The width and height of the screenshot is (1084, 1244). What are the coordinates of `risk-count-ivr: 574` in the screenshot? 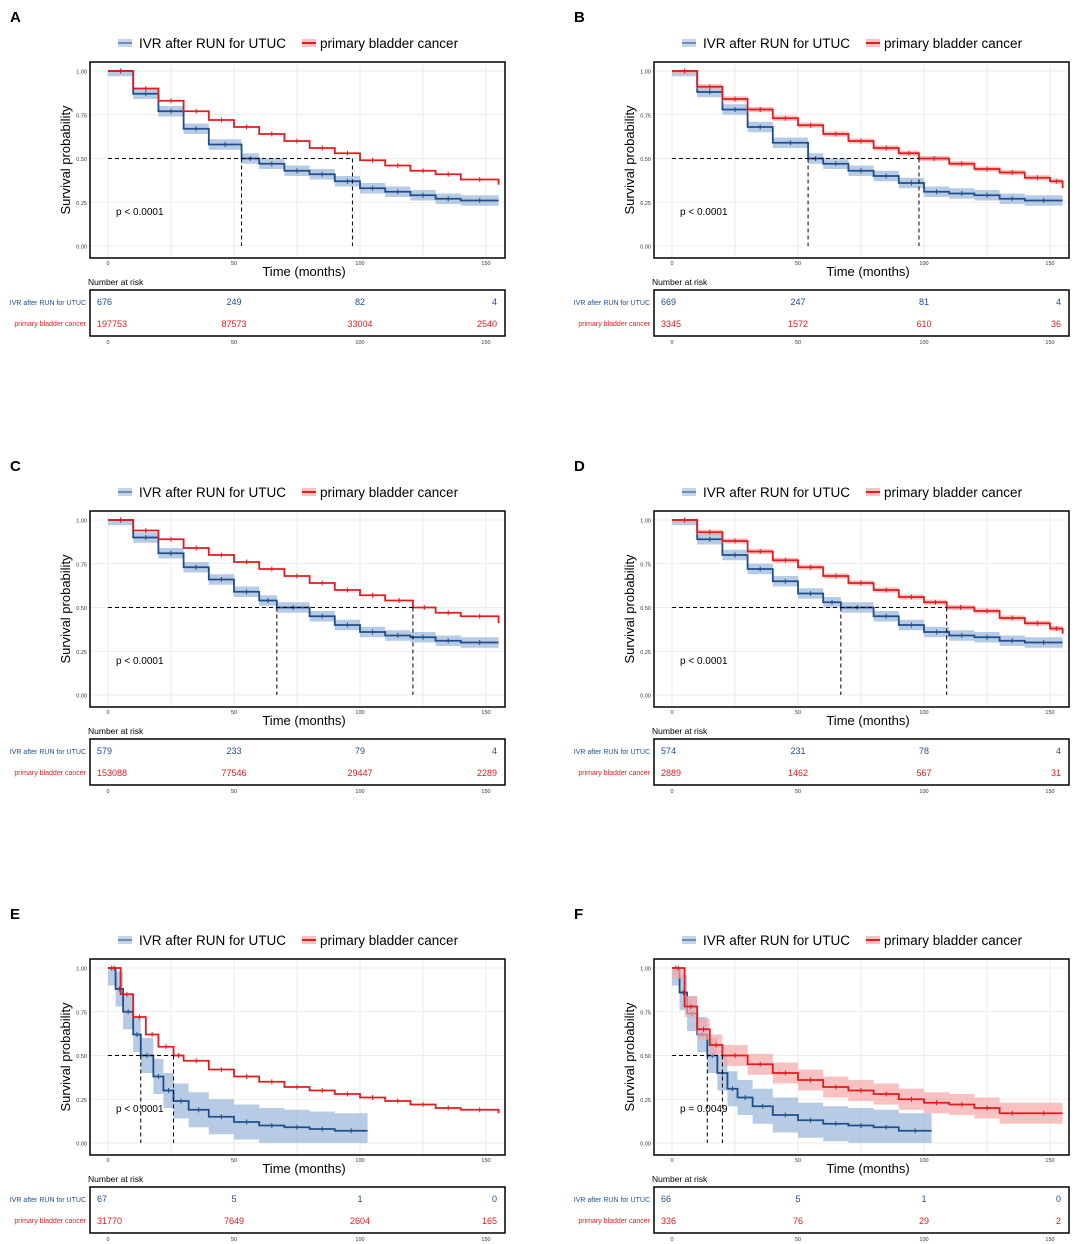 It's located at (668, 751).